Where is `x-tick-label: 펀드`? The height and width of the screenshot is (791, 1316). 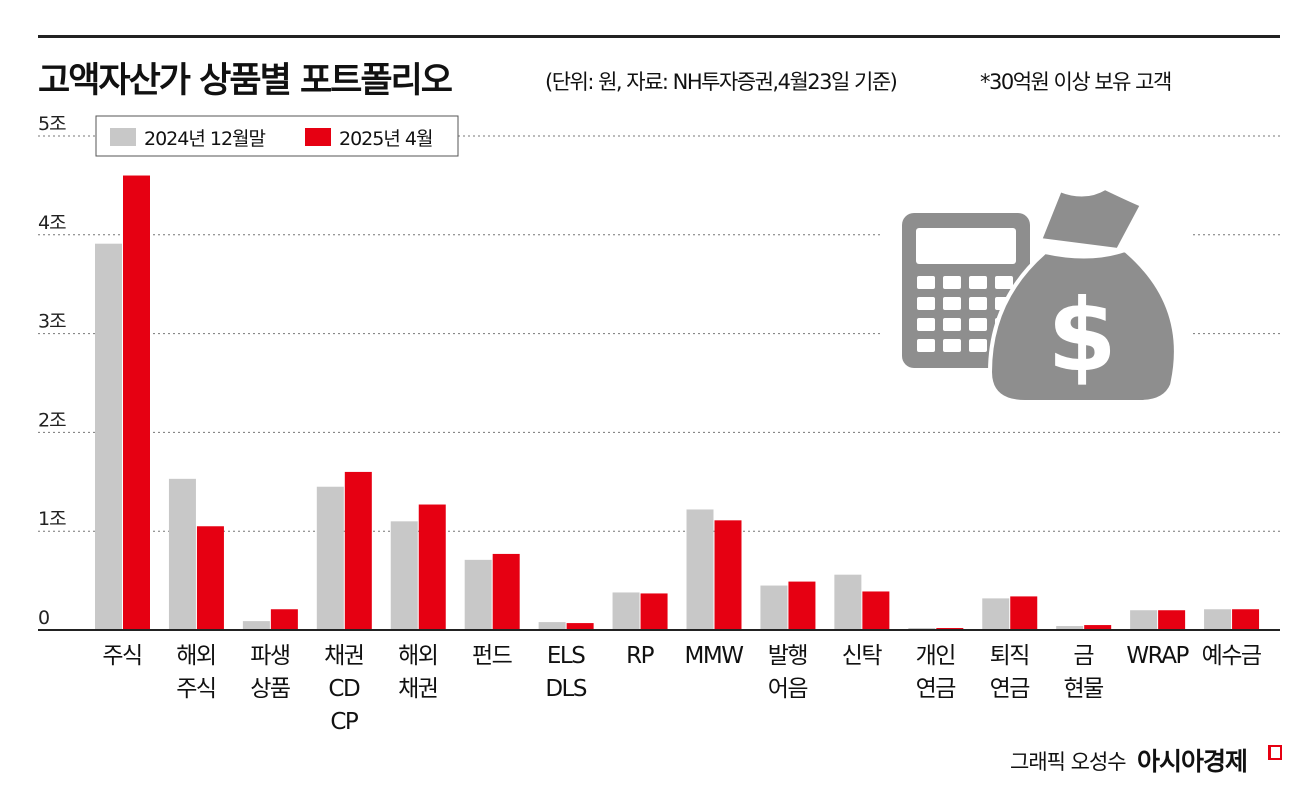 x-tick-label: 펀드 is located at coordinates (492, 656).